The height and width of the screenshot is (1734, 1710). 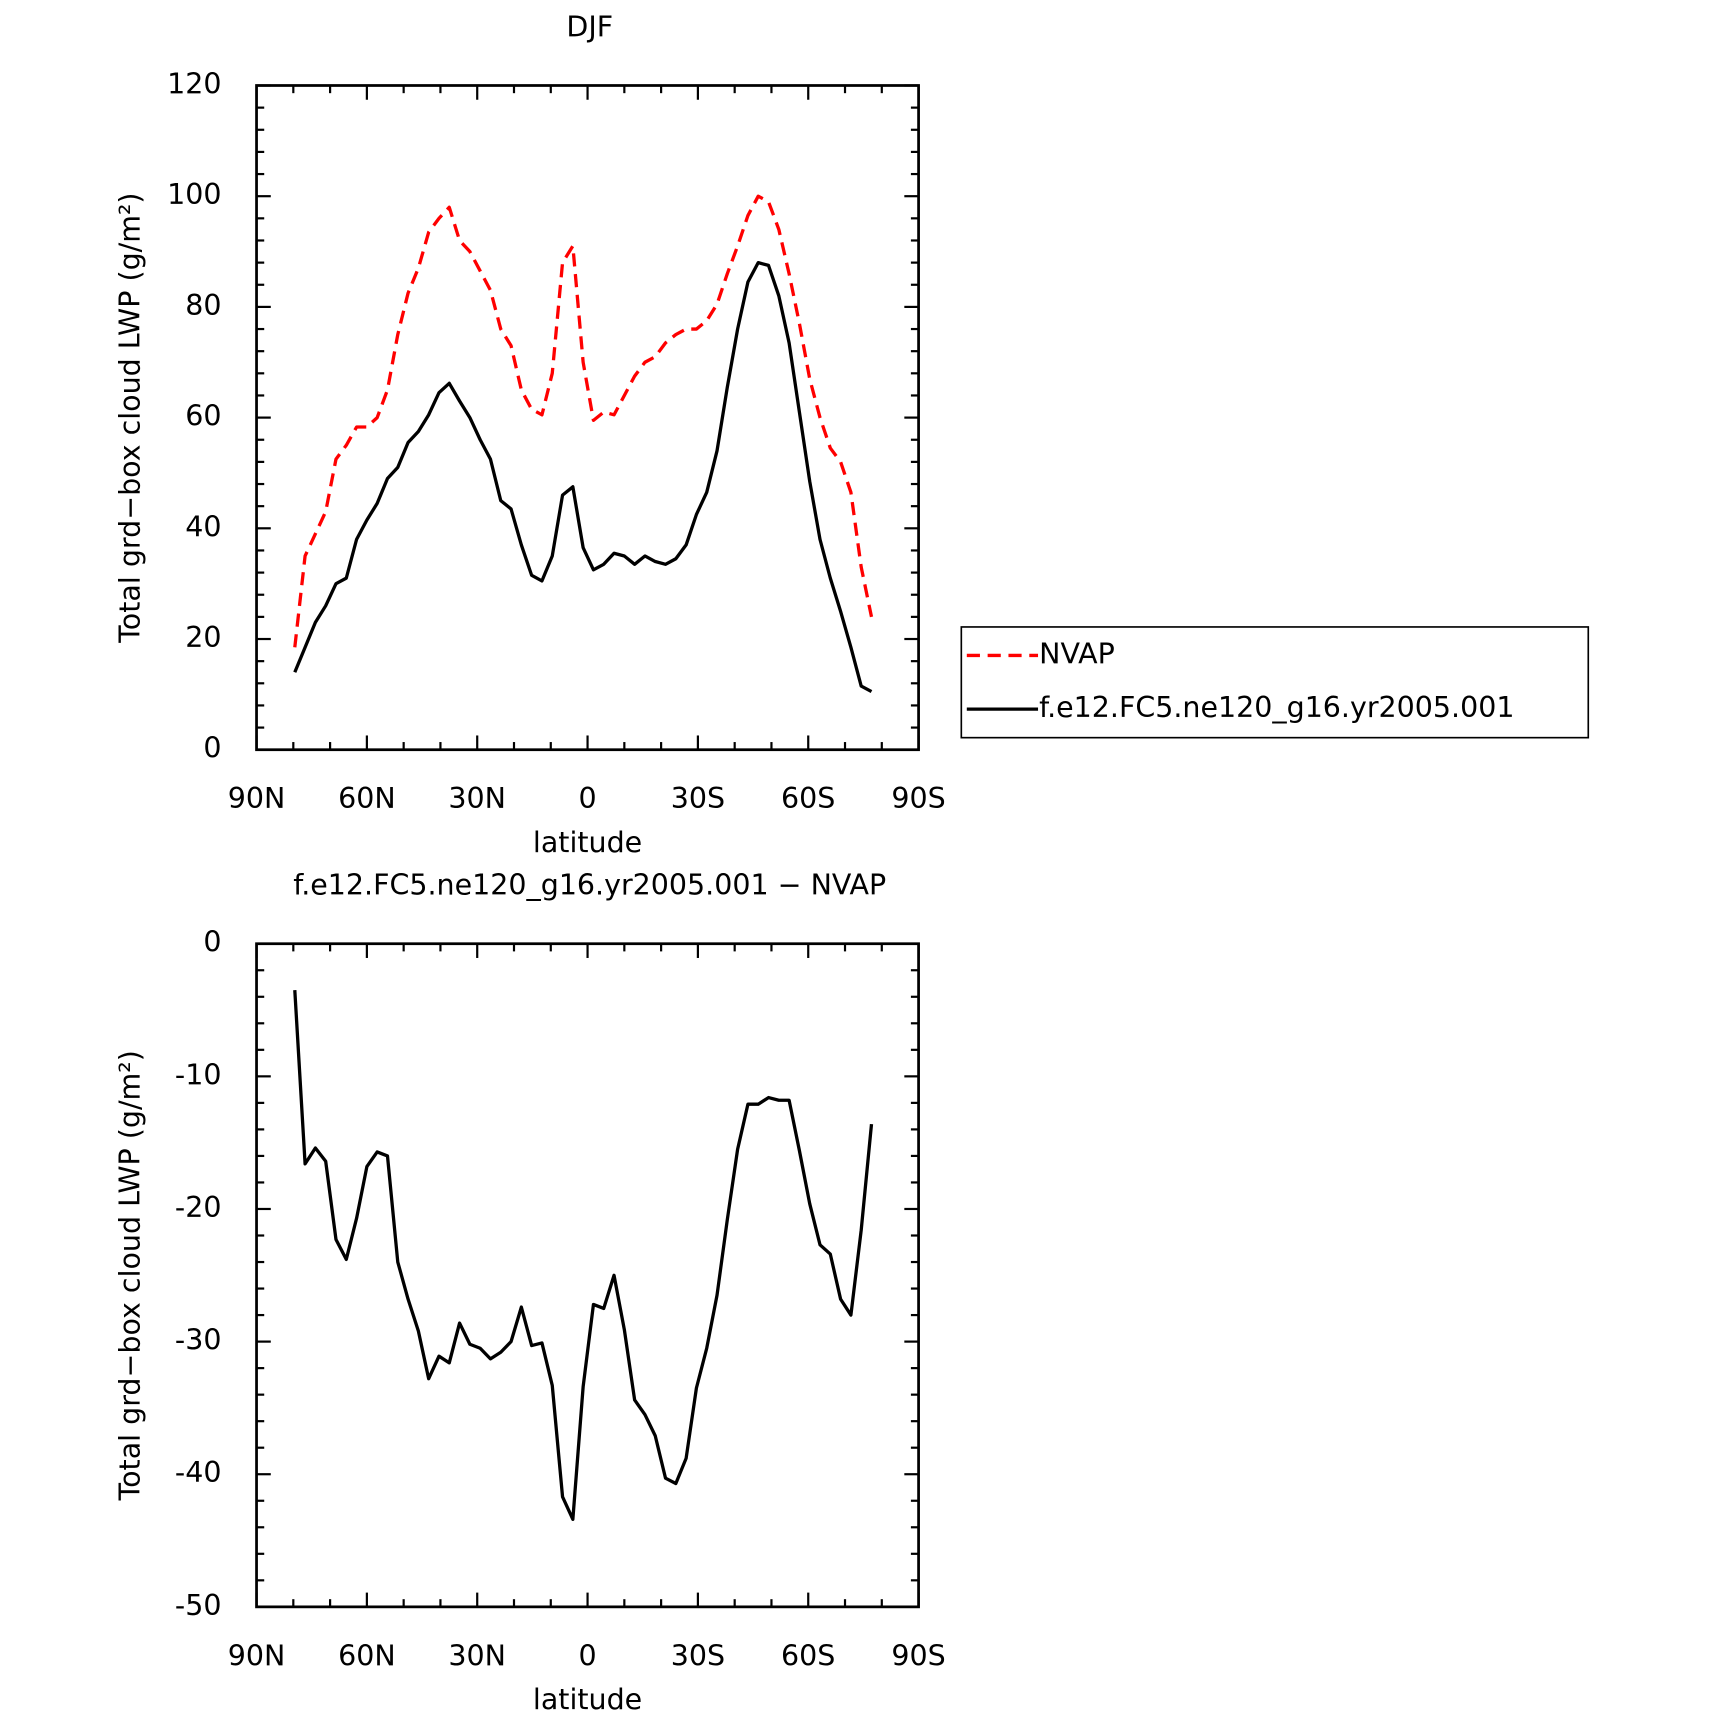 I want to click on y-tick-label: -30, so click(x=198, y=1340).